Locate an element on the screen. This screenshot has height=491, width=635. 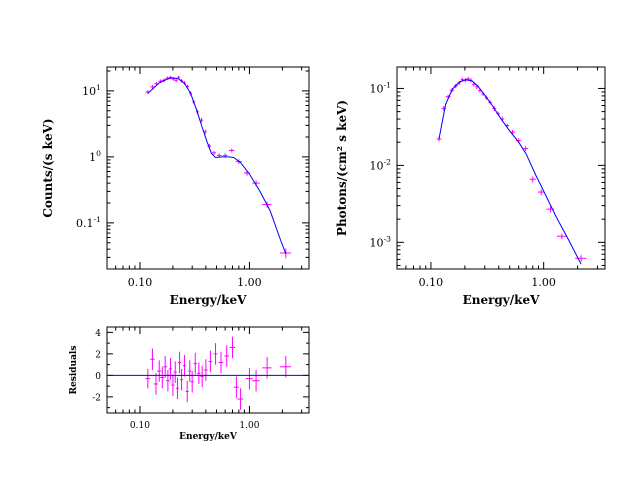
y-tick-base: 1 is located at coordinates (92, 157).